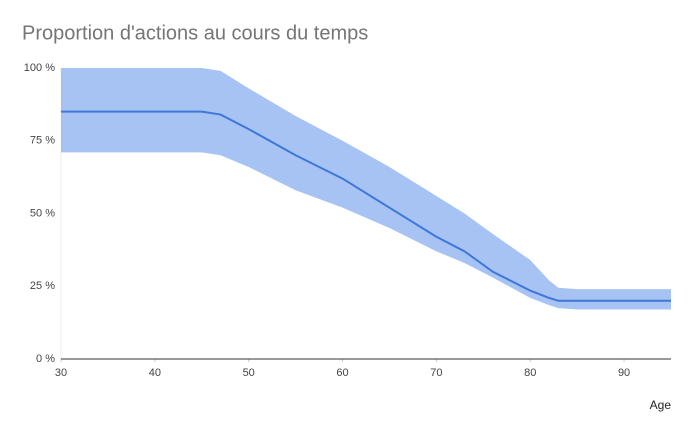  What do you see at coordinates (155, 373) in the screenshot?
I see `x-tick-label: 40` at bounding box center [155, 373].